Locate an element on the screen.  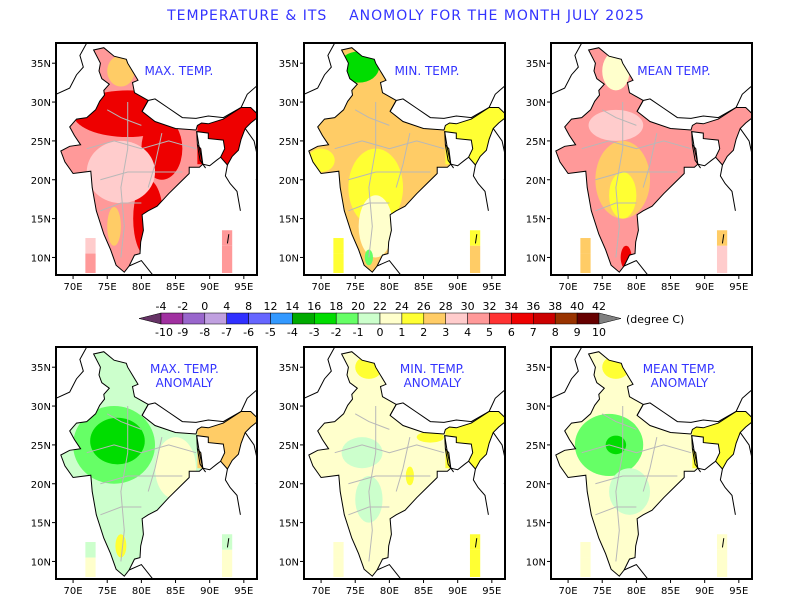
colorbar-bottom-label: 3 is located at coordinates (445, 332).